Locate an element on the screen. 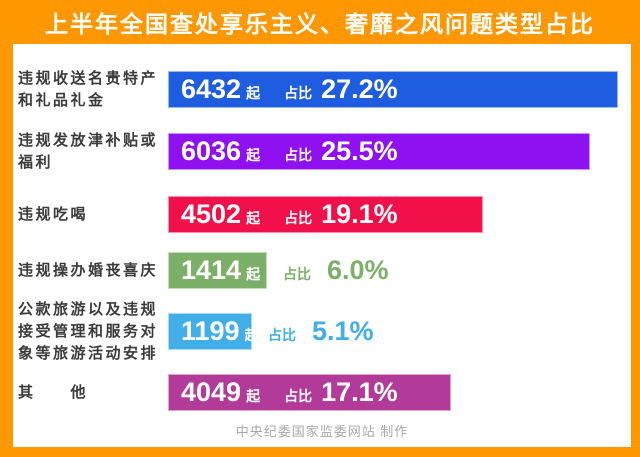 The height and width of the screenshot is (457, 640). share-group-outside: 占比 6.0% is located at coordinates (336, 270).